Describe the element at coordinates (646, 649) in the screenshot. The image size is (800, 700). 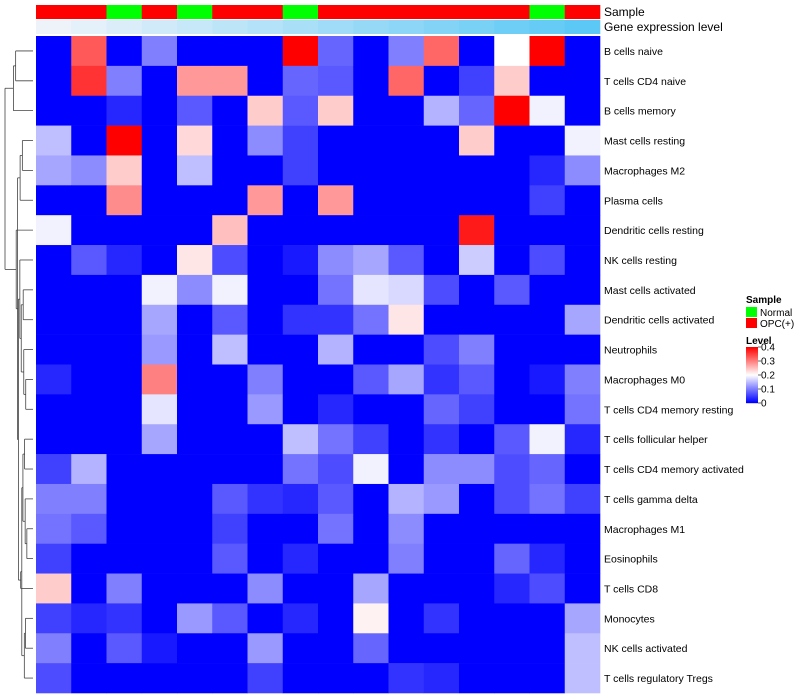
I see `row-label: NK cells activated` at that location.